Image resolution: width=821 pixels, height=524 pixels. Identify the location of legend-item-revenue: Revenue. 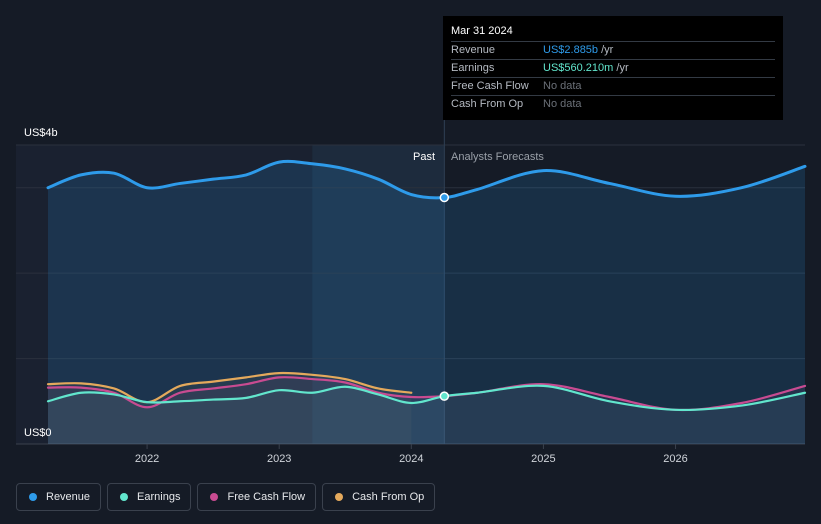
(59, 497).